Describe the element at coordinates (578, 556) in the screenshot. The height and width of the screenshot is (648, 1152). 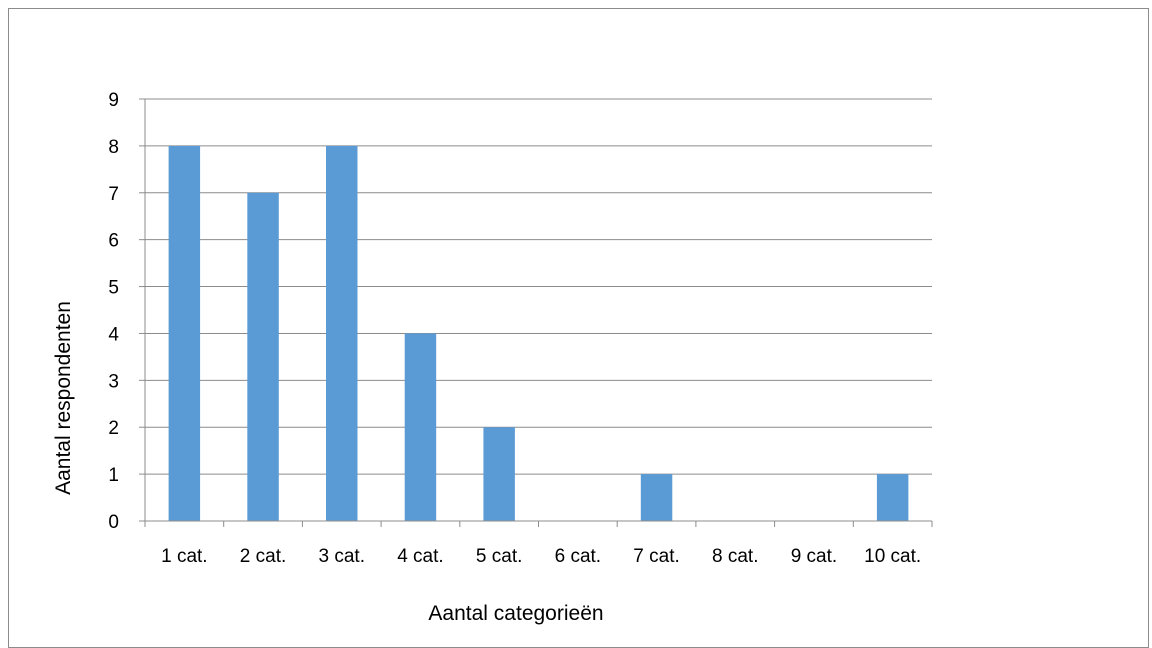
I see `x-tick-label: 6 cat.` at that location.